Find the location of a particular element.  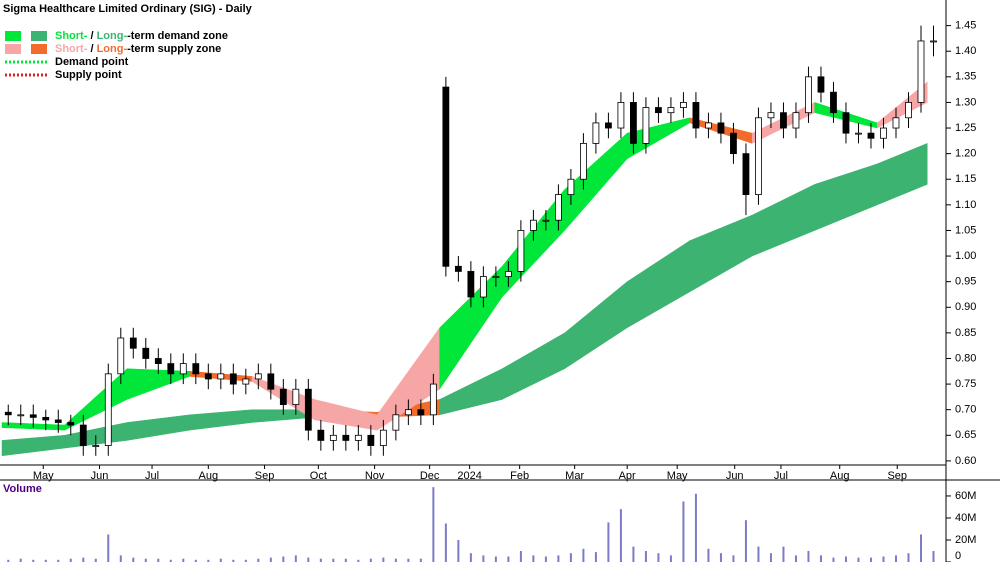

y-tick-label: 0.60 is located at coordinates (965, 461).